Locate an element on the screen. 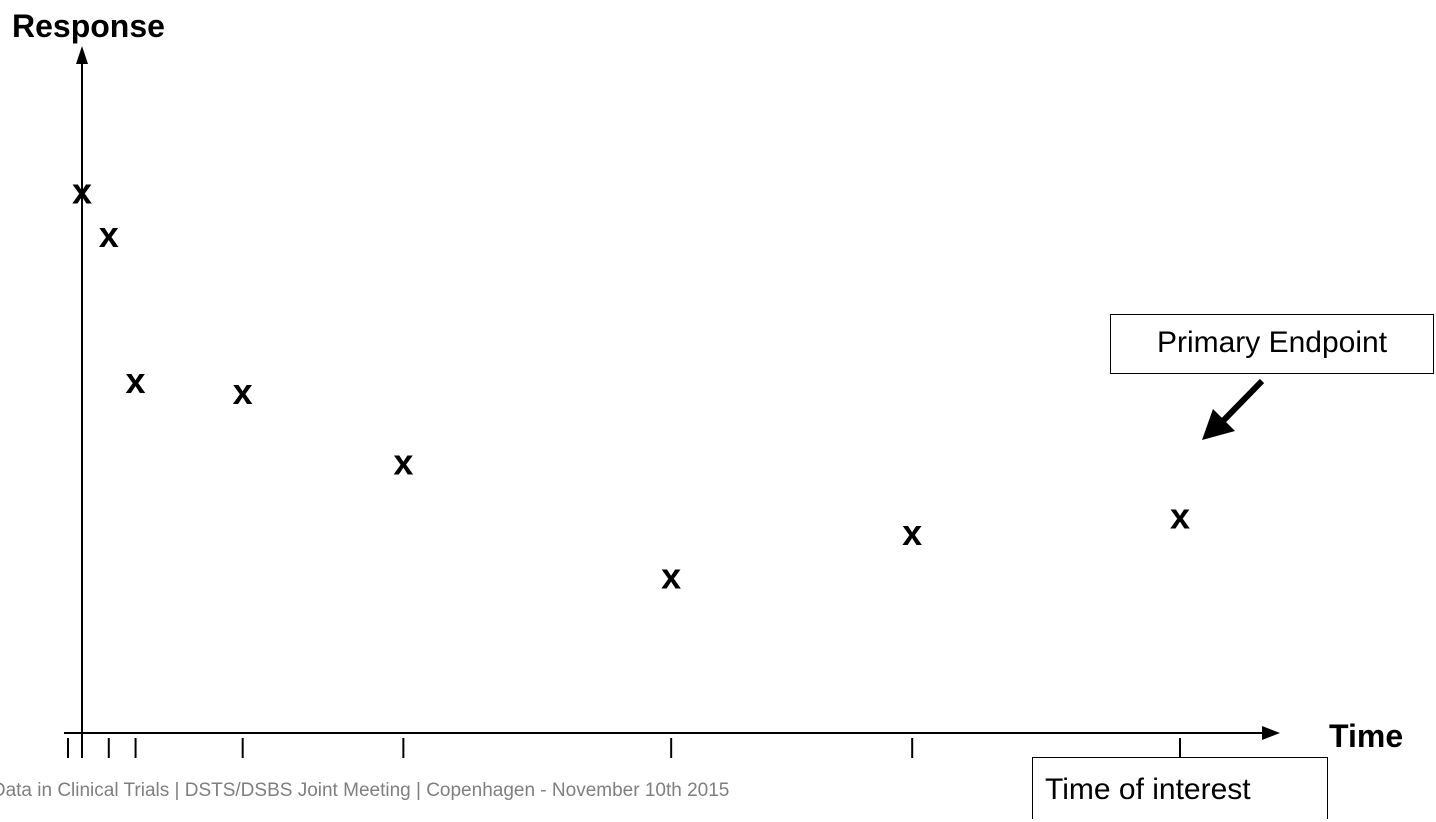 This screenshot has height=822, width=1436. primary-endpoint-arrow is located at coordinates (1233, 409).